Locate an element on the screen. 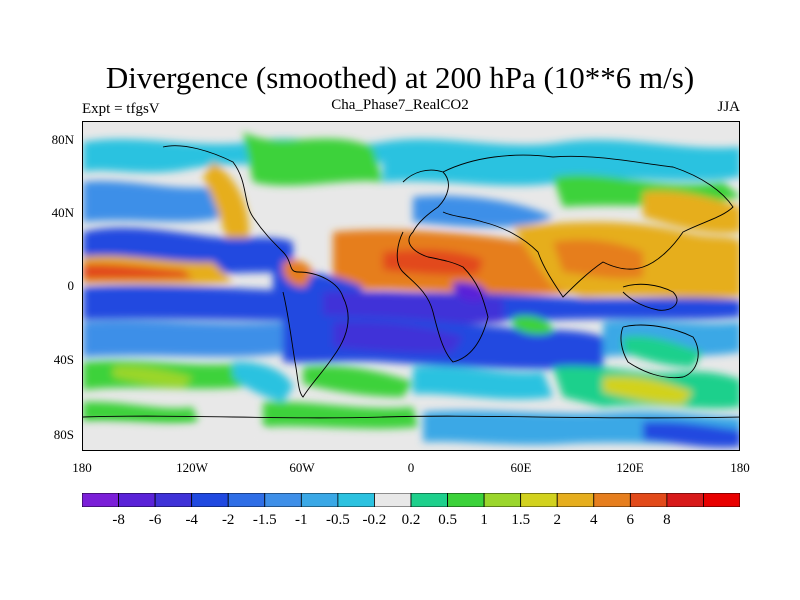 The image size is (800, 600). colorbar-label: 1.5 is located at coordinates (521, 520).